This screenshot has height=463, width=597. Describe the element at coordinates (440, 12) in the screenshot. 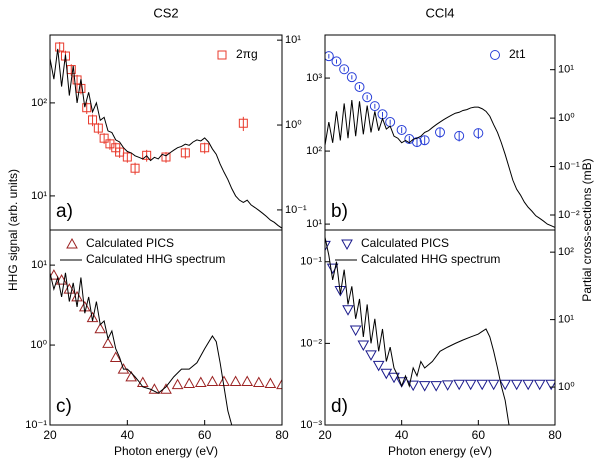

I see `panel-title: CCl4` at that location.